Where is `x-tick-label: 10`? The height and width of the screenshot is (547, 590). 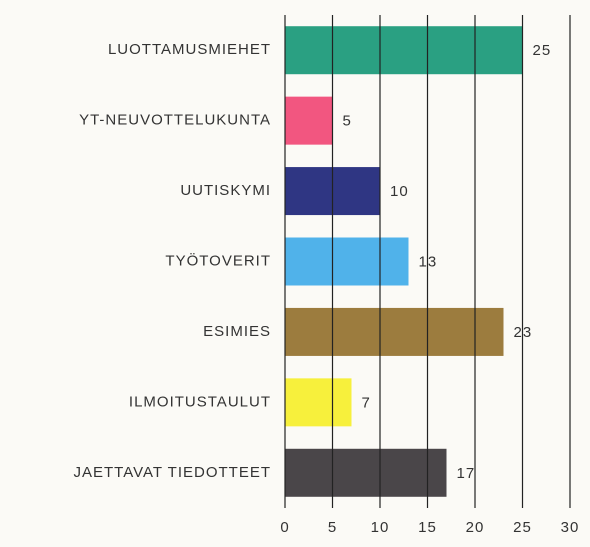
x-tick-label: 10 is located at coordinates (380, 527).